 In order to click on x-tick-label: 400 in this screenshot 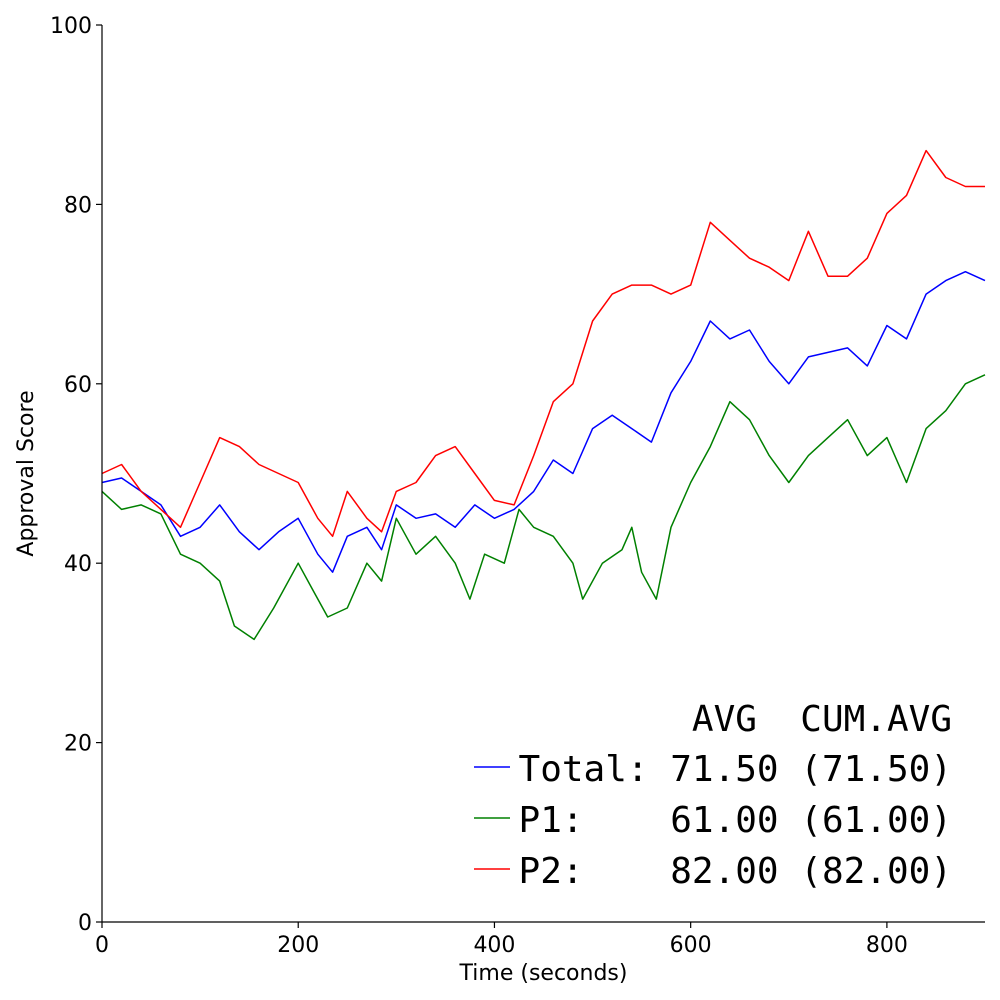, I will do `click(494, 945)`.